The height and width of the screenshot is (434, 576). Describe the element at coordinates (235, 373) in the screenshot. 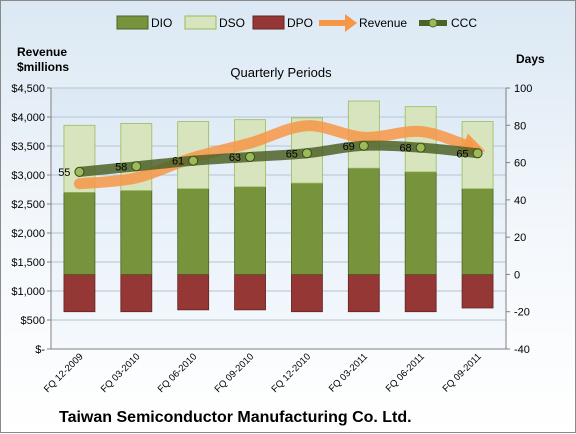

I see `x-tick-label: FQ 09-2010` at that location.